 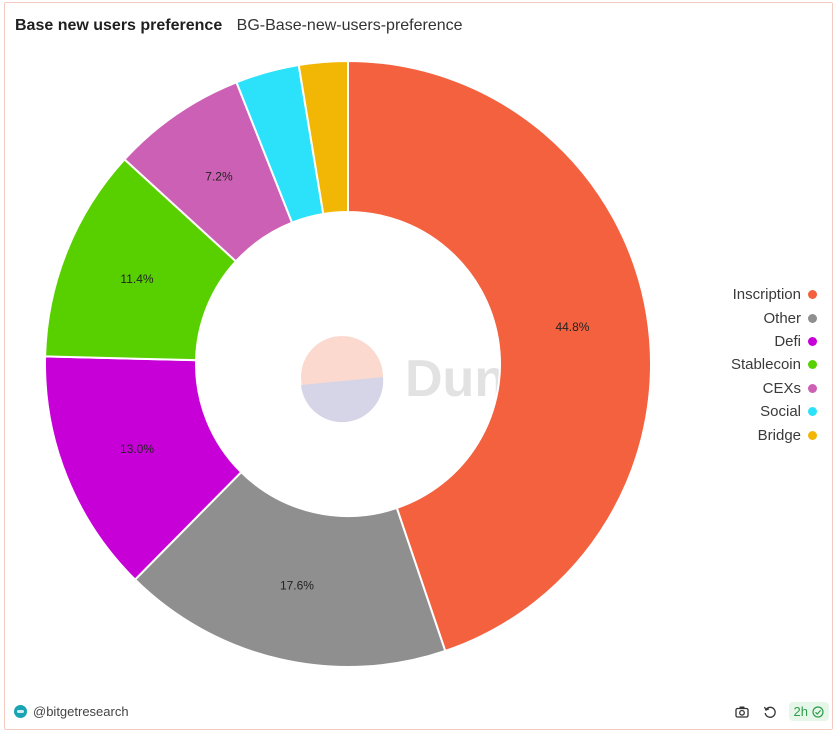 I want to click on legend-item-other: Other, so click(x=774, y=317).